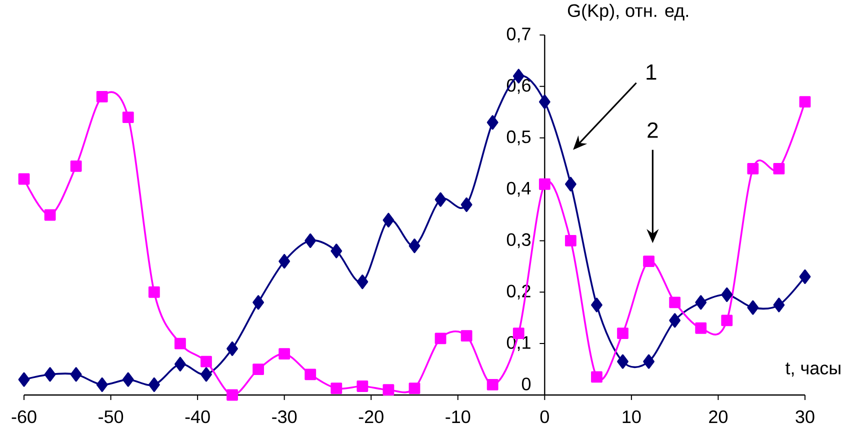 This screenshot has width=848, height=434. I want to click on y-tick-label: 0,7, so click(518, 35).